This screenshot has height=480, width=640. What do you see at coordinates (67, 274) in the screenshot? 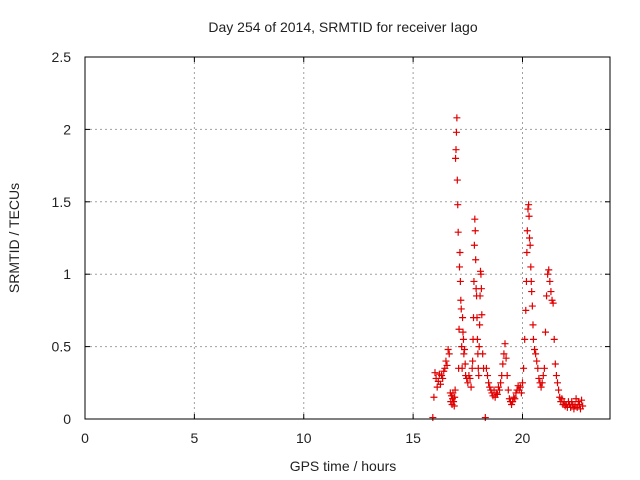
I see `y-tick-label: 1` at bounding box center [67, 274].